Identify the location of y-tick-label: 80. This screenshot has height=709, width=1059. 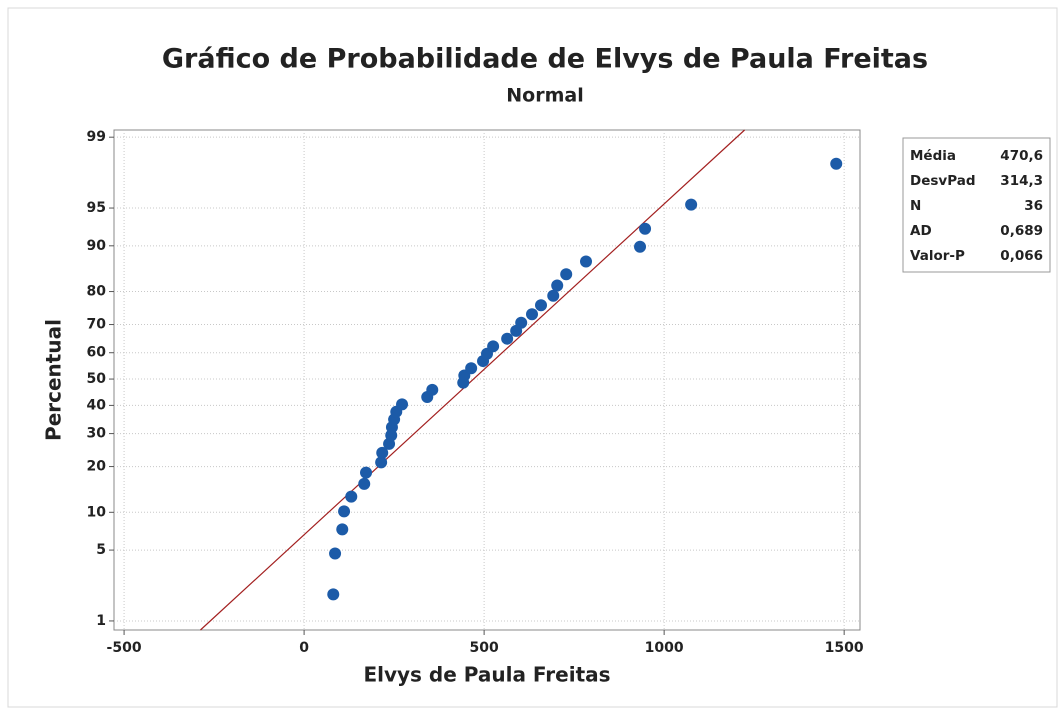
(97, 292).